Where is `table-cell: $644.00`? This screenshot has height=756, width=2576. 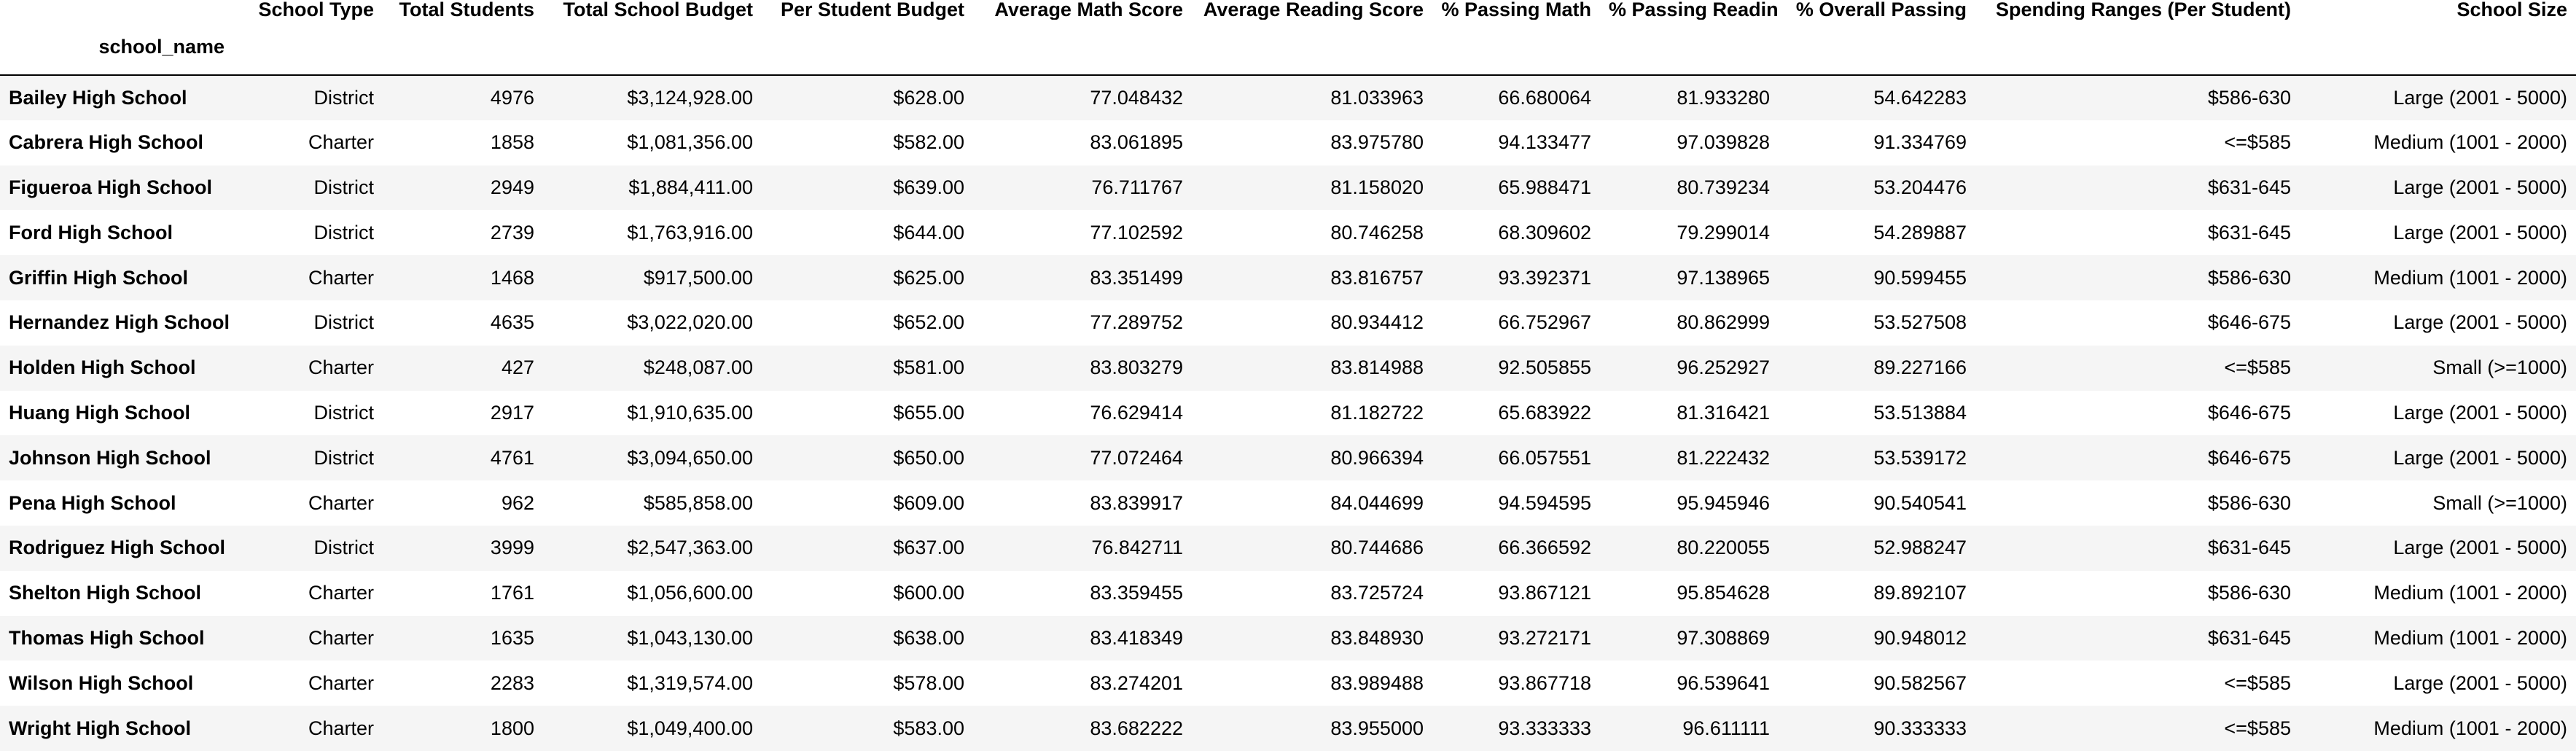 table-cell: $644.00 is located at coordinates (928, 232).